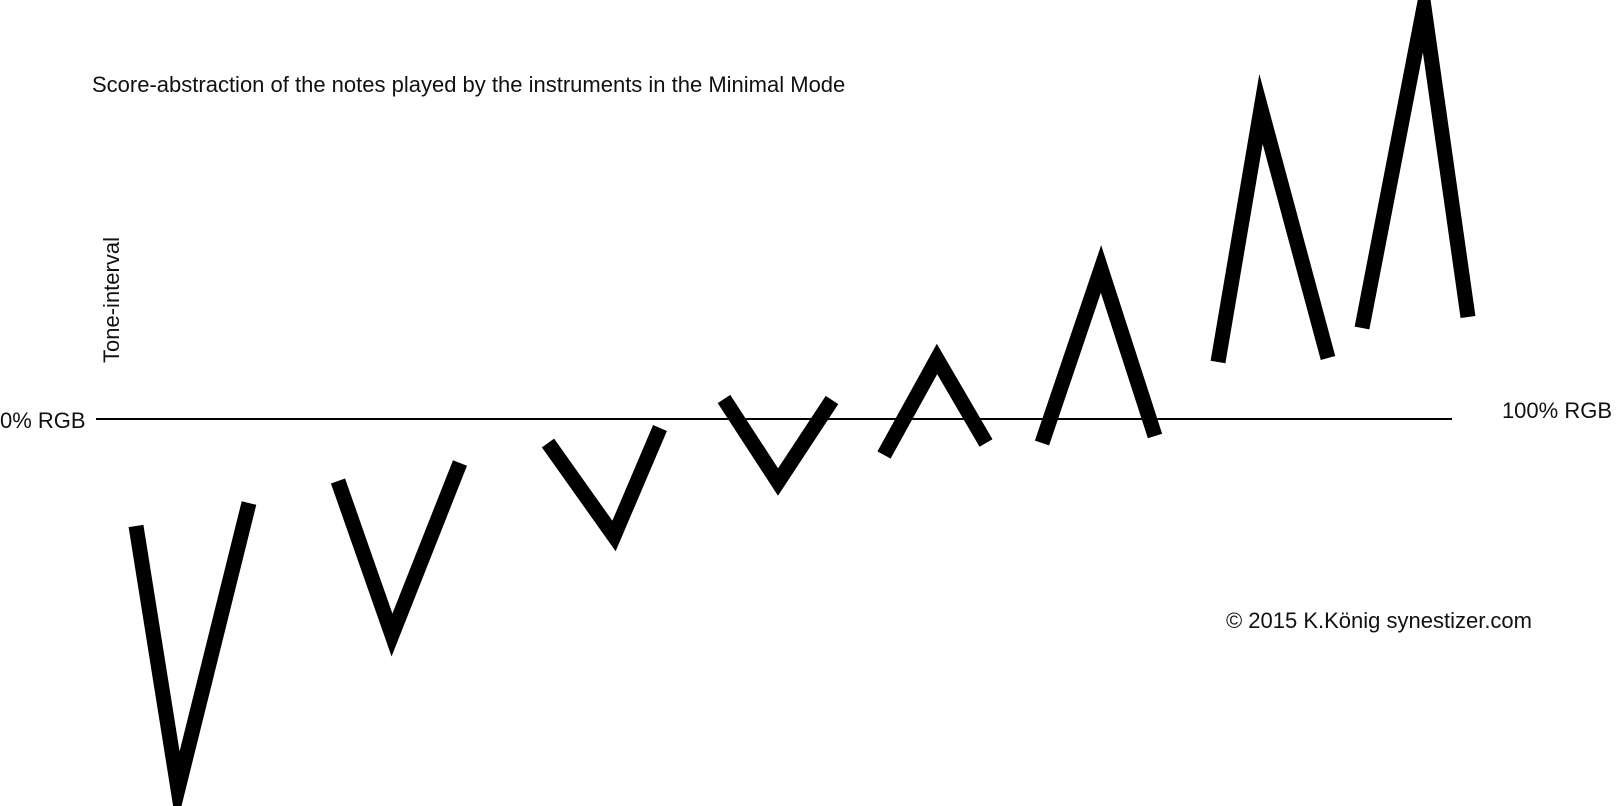  Describe the element at coordinates (43, 420) in the screenshot. I see `baseline-left-label: 0% RGB` at that location.